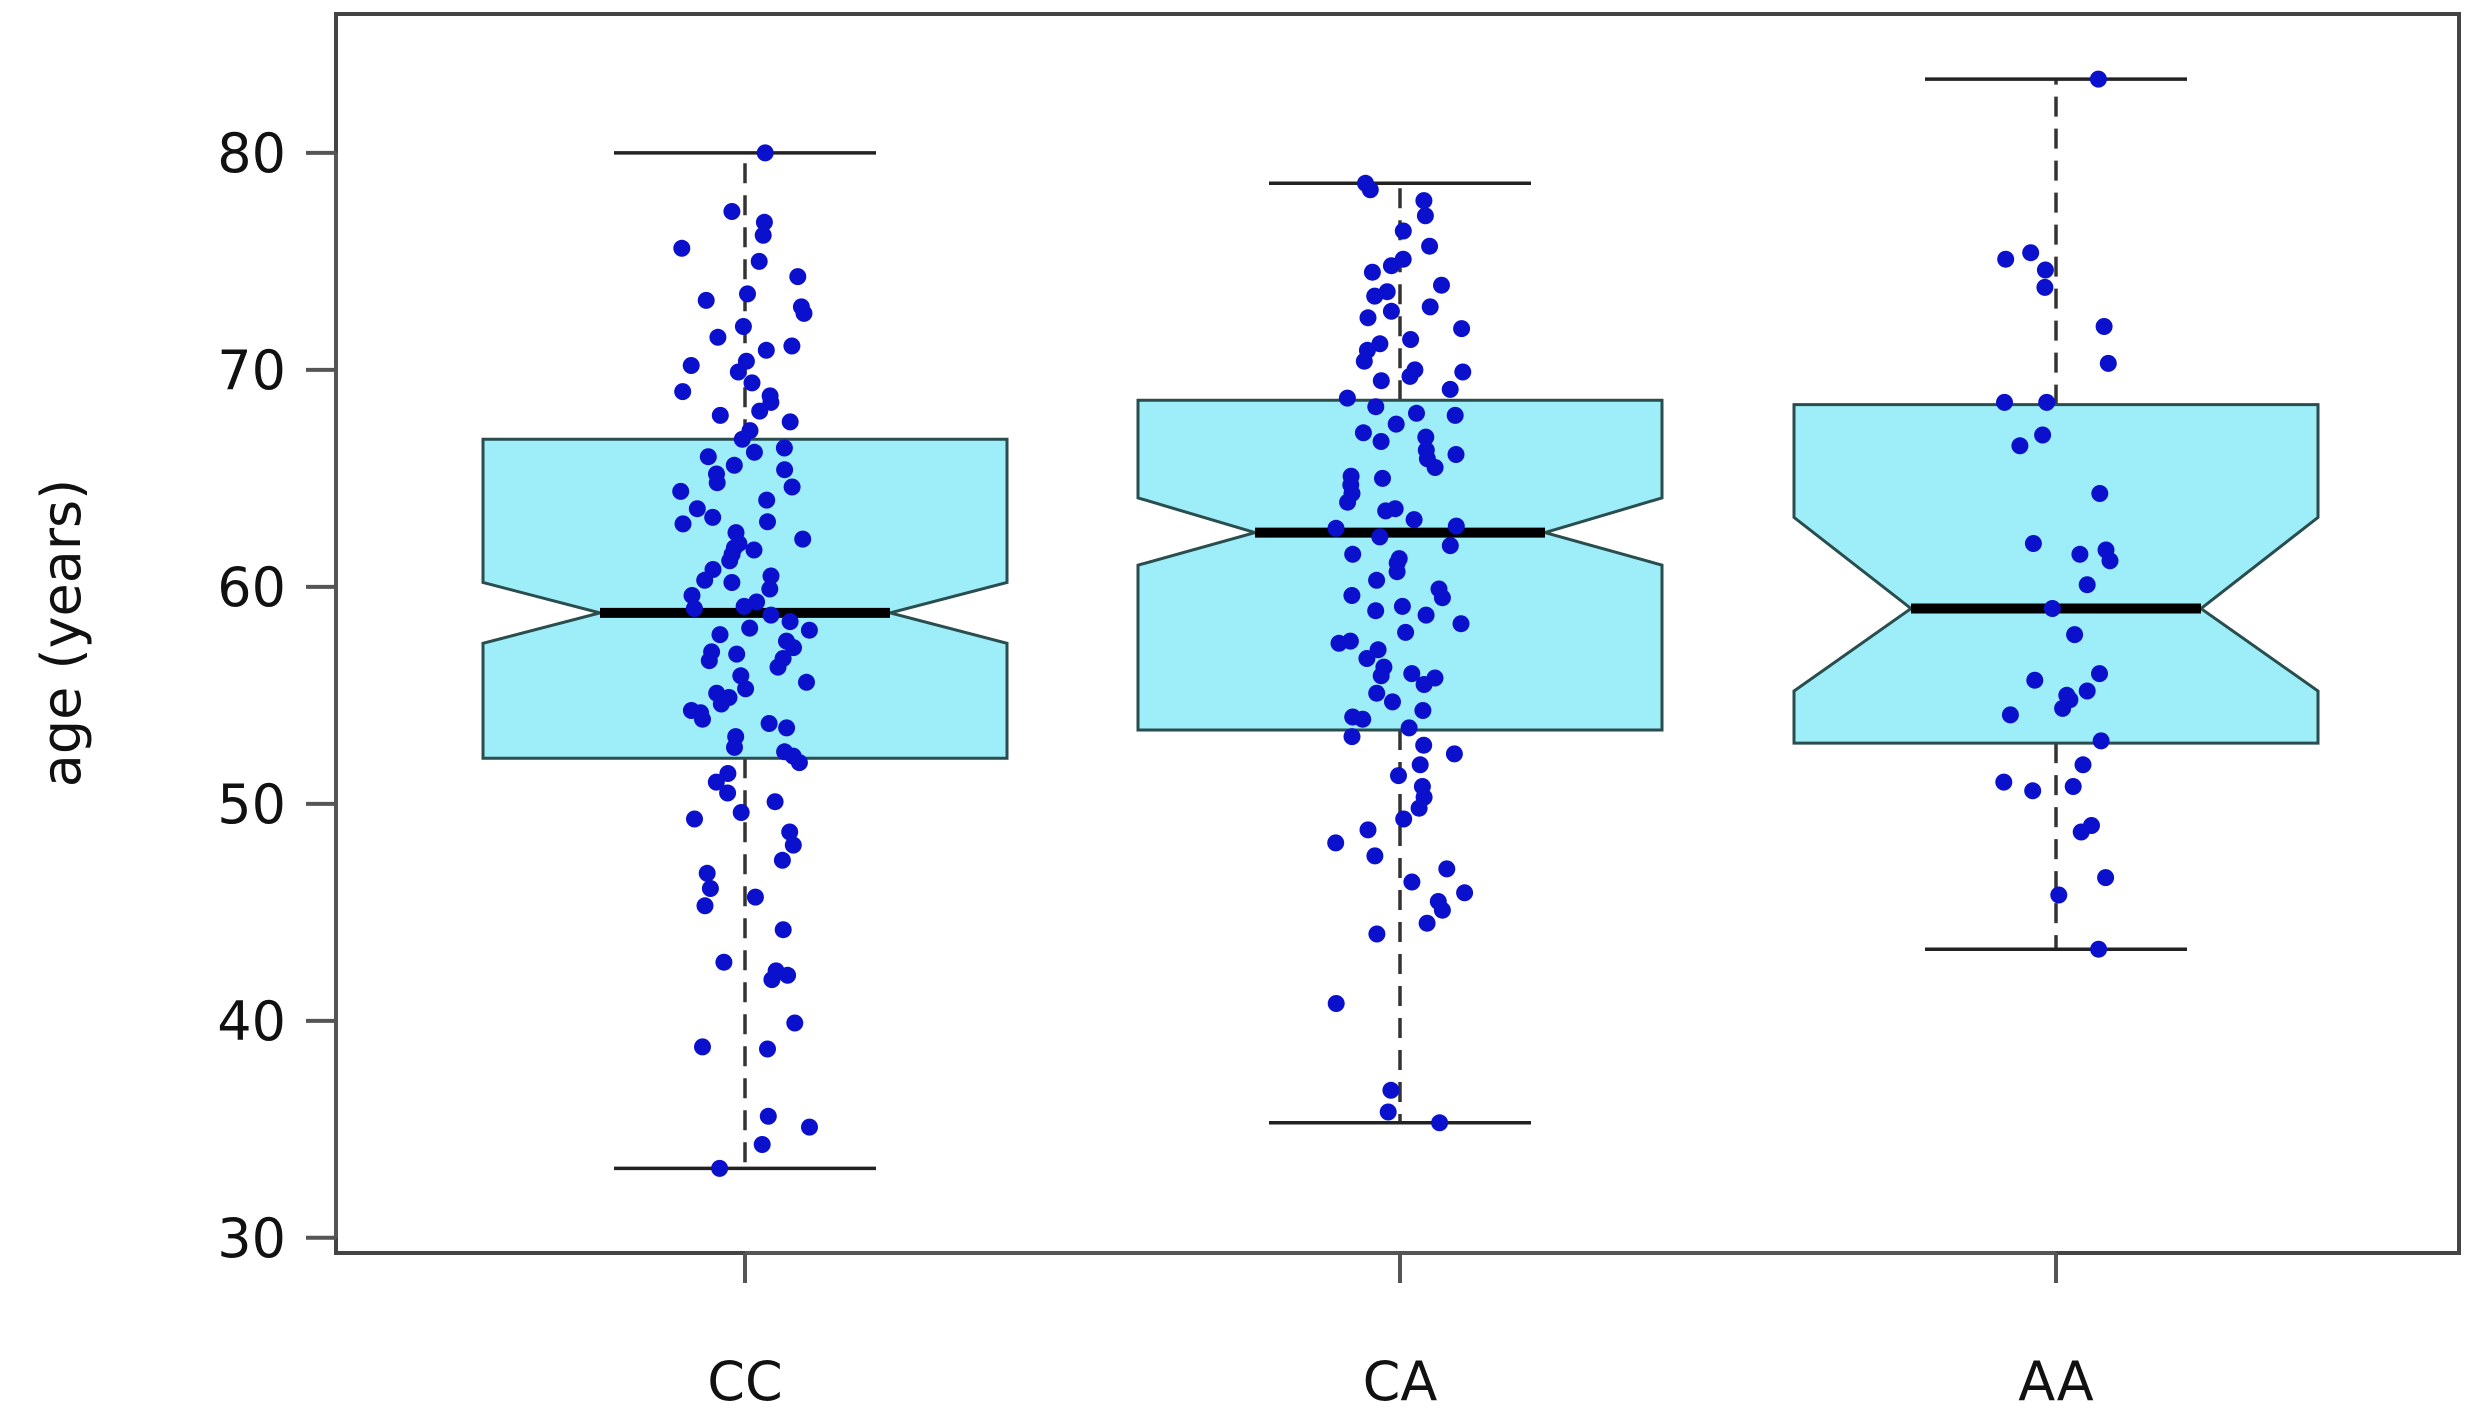 This screenshot has width=2479, height=1424. I want to click on y-tick-label: 80, so click(251, 153).